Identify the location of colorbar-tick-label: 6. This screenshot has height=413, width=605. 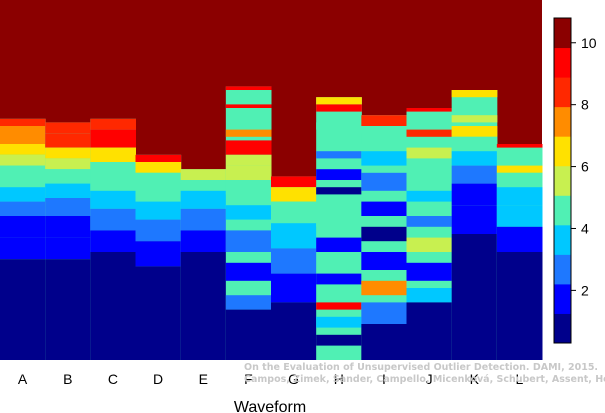
(585, 167).